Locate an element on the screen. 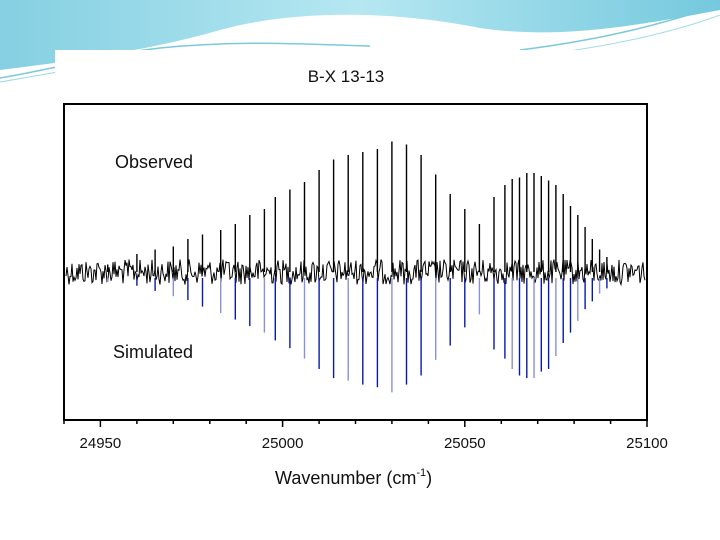 The image size is (720, 540). observed-label: Observed is located at coordinates (154, 162).